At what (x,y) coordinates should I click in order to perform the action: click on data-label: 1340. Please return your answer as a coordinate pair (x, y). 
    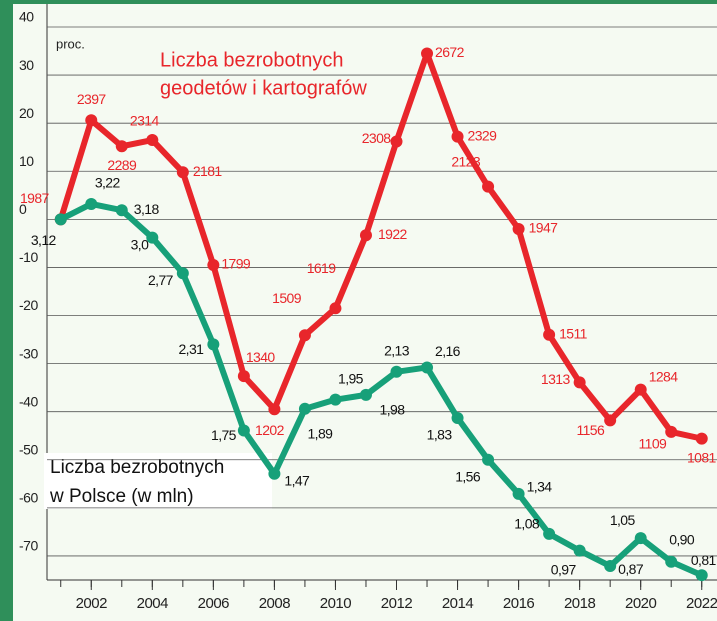
    Looking at the image, I should click on (261, 357).